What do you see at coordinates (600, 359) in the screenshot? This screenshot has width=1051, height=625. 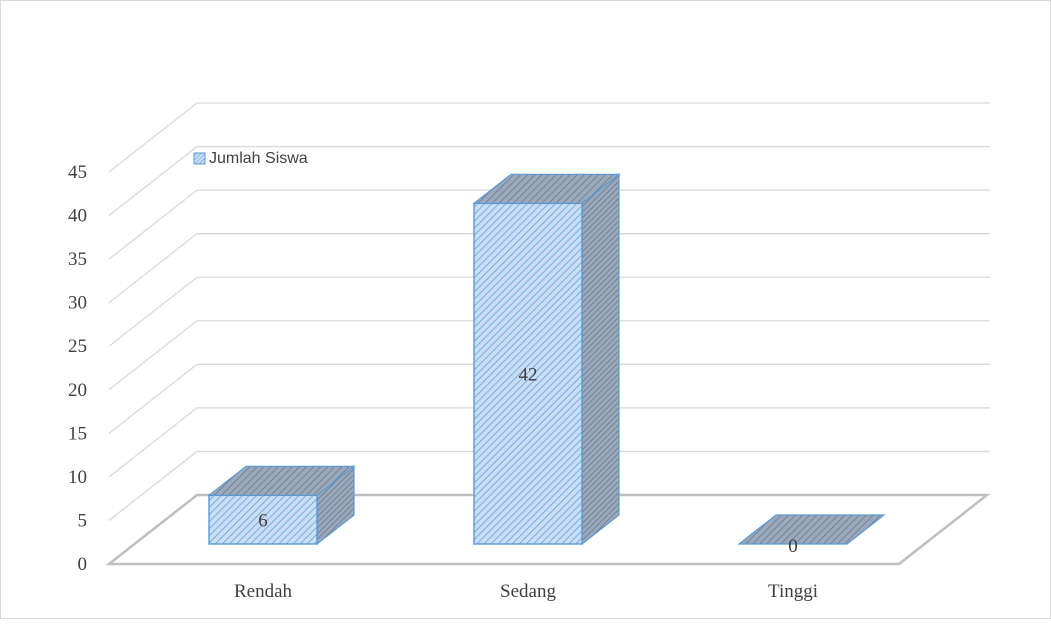 I see `bar-side-face` at bounding box center [600, 359].